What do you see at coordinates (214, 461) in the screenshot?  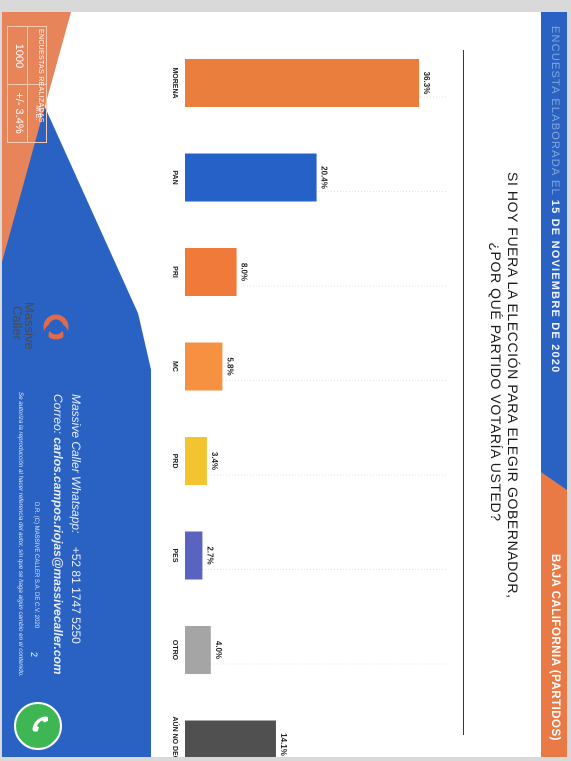 I see `bar-value-prd: 3.4%` at bounding box center [214, 461].